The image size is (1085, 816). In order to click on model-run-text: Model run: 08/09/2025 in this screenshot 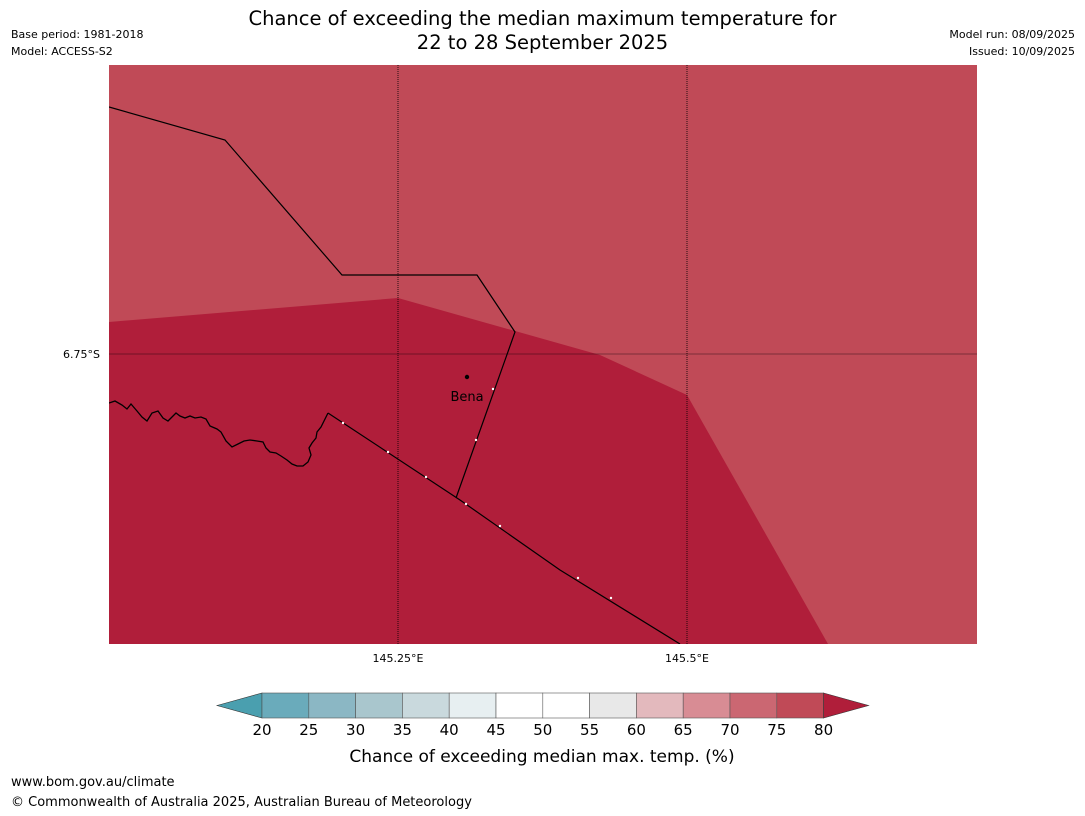, I will do `click(1012, 34)`.